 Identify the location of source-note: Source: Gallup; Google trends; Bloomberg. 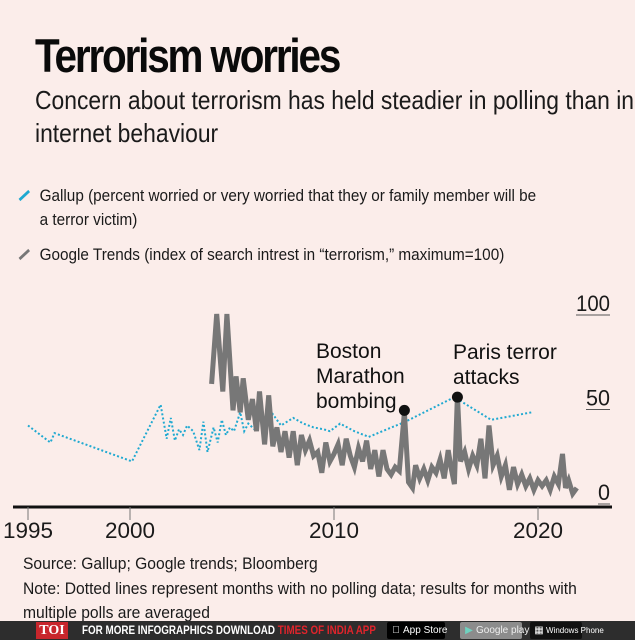
(170, 563).